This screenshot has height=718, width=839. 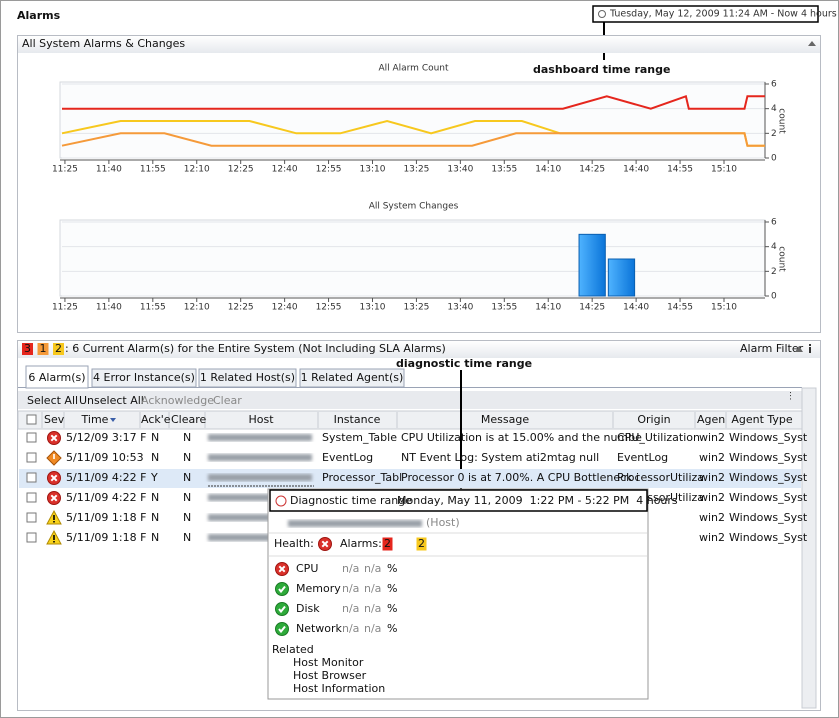 What do you see at coordinates (372, 568) in the screenshot?
I see `metric-value: n/a` at bounding box center [372, 568].